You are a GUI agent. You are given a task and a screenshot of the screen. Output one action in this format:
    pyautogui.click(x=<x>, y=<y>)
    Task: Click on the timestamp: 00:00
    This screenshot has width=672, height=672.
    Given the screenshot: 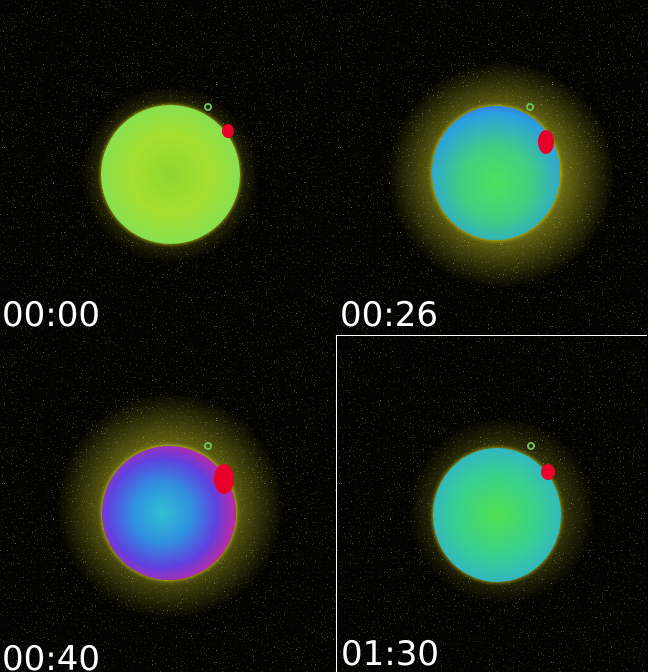 What is the action you would take?
    pyautogui.click(x=51, y=315)
    